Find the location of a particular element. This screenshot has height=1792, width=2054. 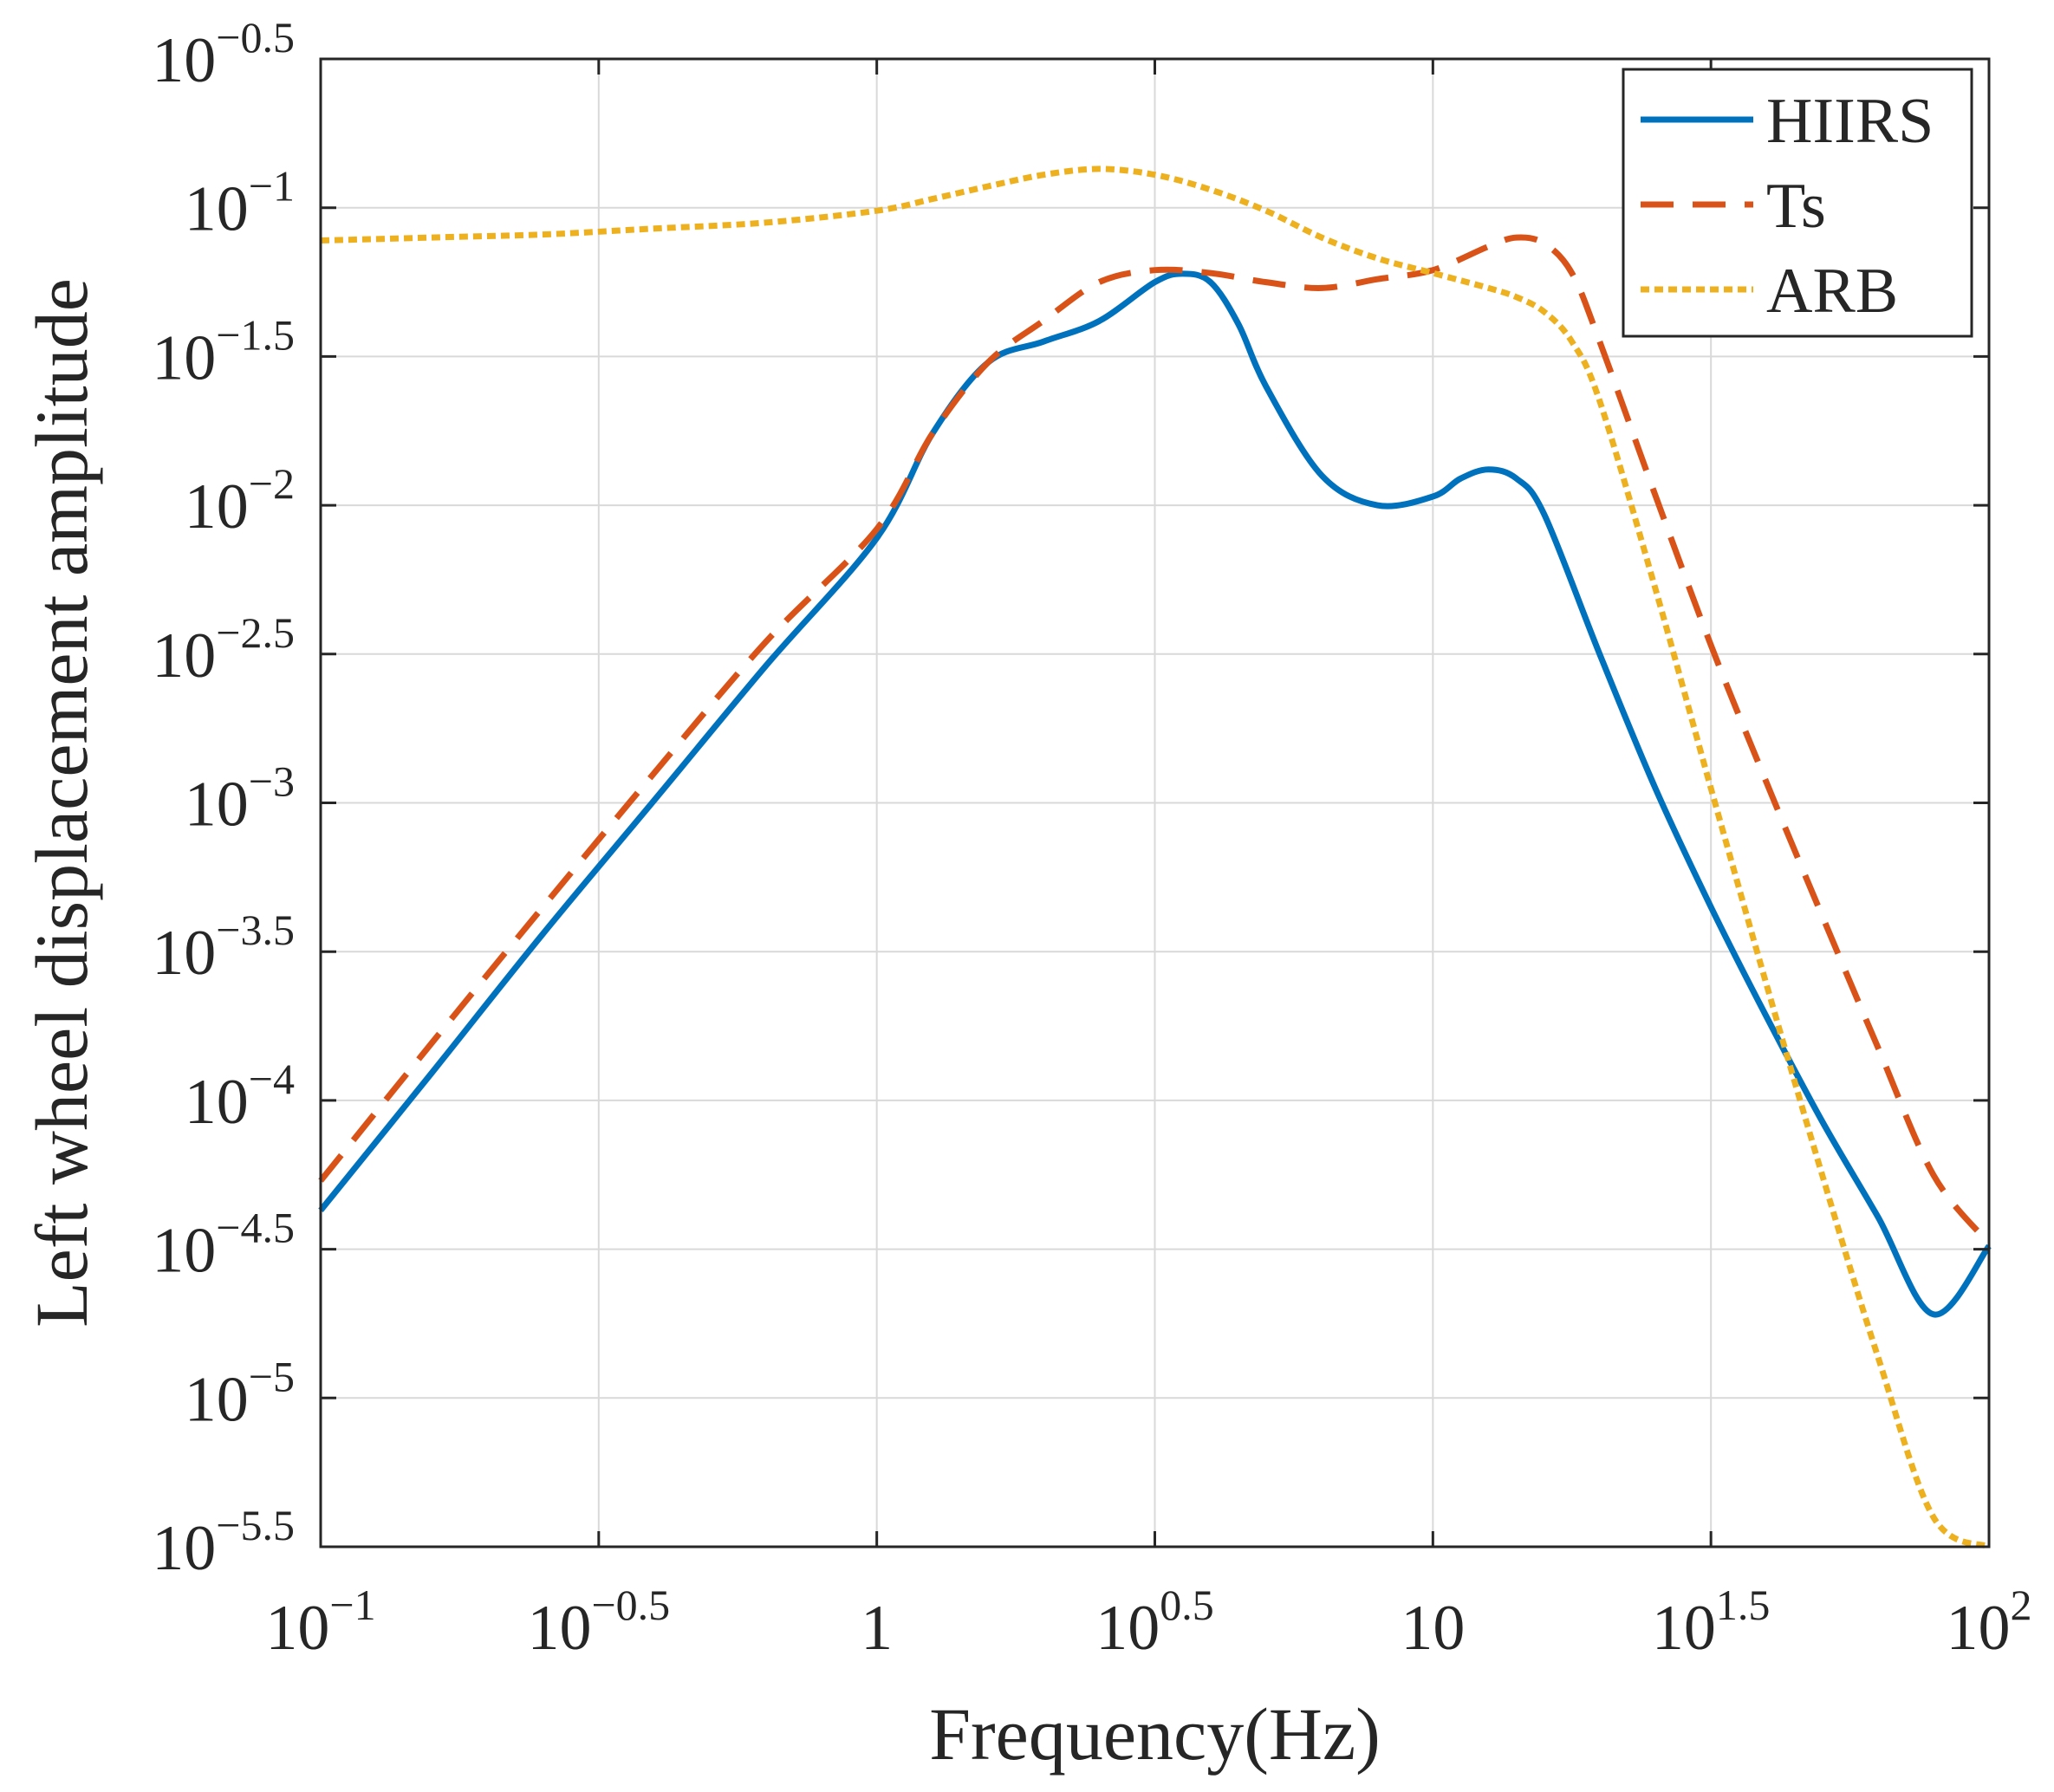

y-tick-exponent: −4.5 is located at coordinates (255, 1228).